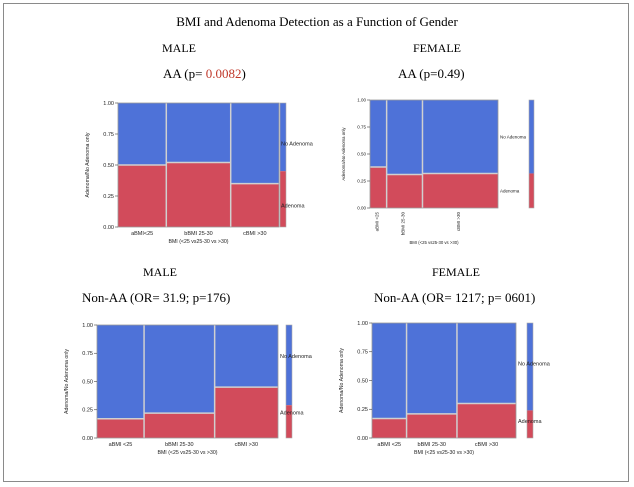 Image resolution: width=634 pixels, height=487 pixels. I want to click on panel-1-heading-suffix: ), so click(243, 73).